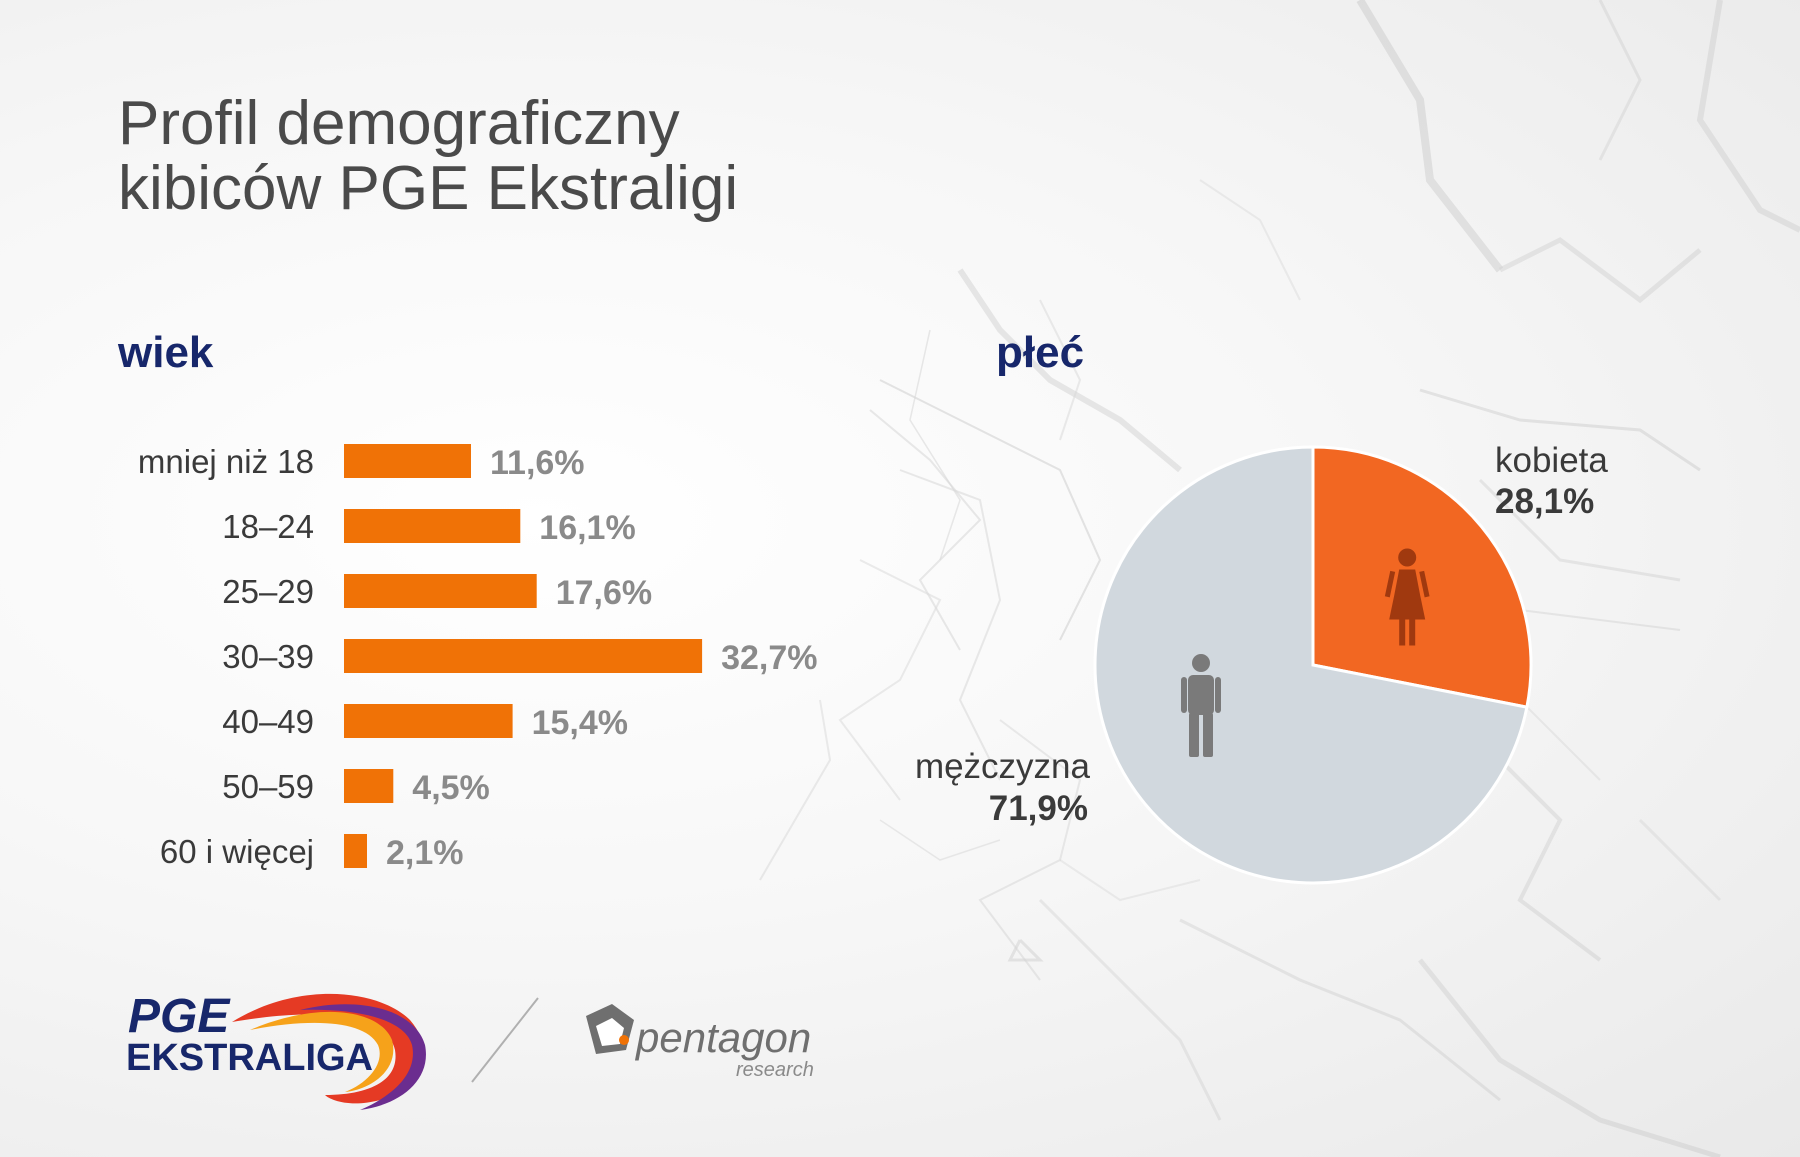  I want to click on bar-value-label: 16,1%, so click(587, 528).